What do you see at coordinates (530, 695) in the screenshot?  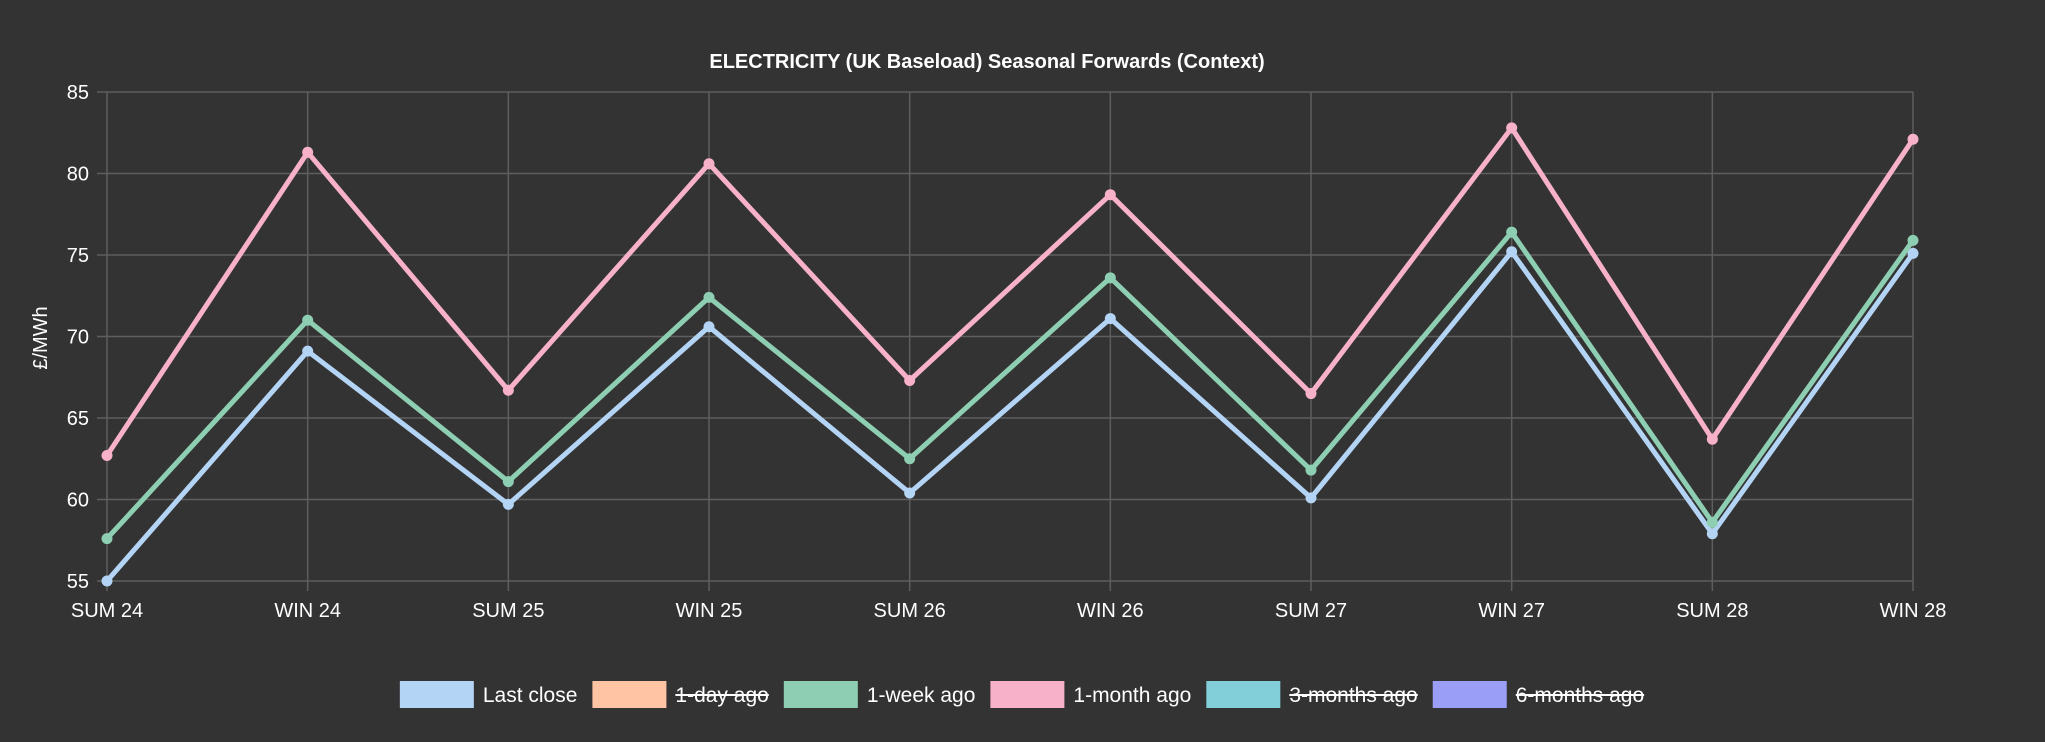 I see `legend-label: Last close` at bounding box center [530, 695].